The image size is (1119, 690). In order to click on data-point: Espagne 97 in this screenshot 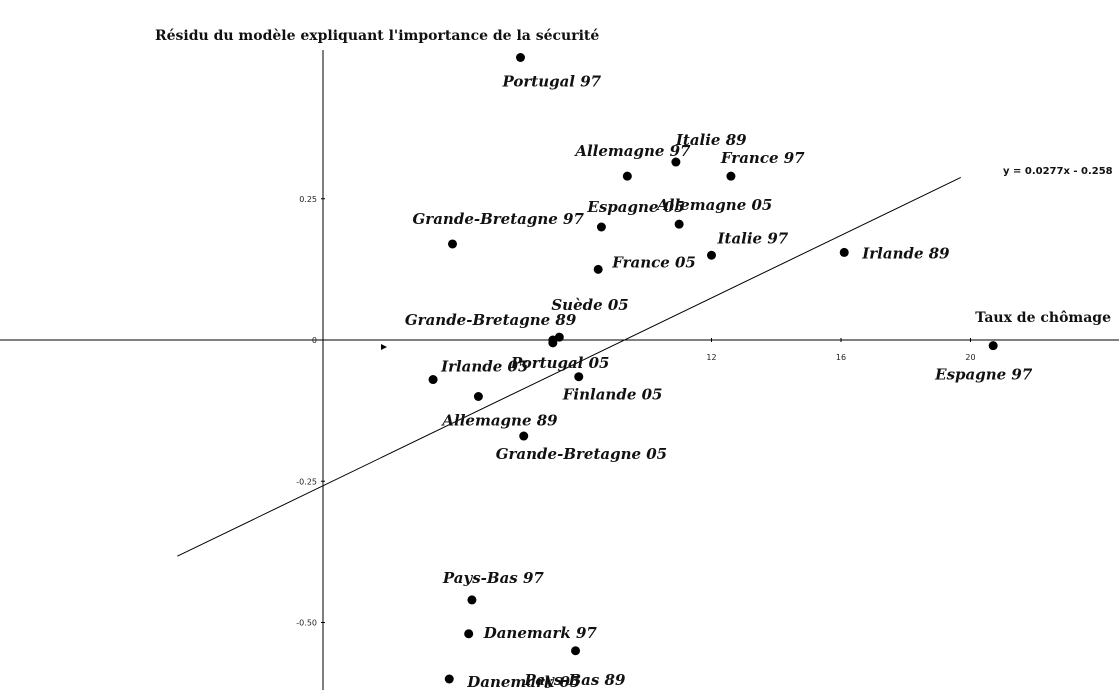, I will do `click(983, 362)`.